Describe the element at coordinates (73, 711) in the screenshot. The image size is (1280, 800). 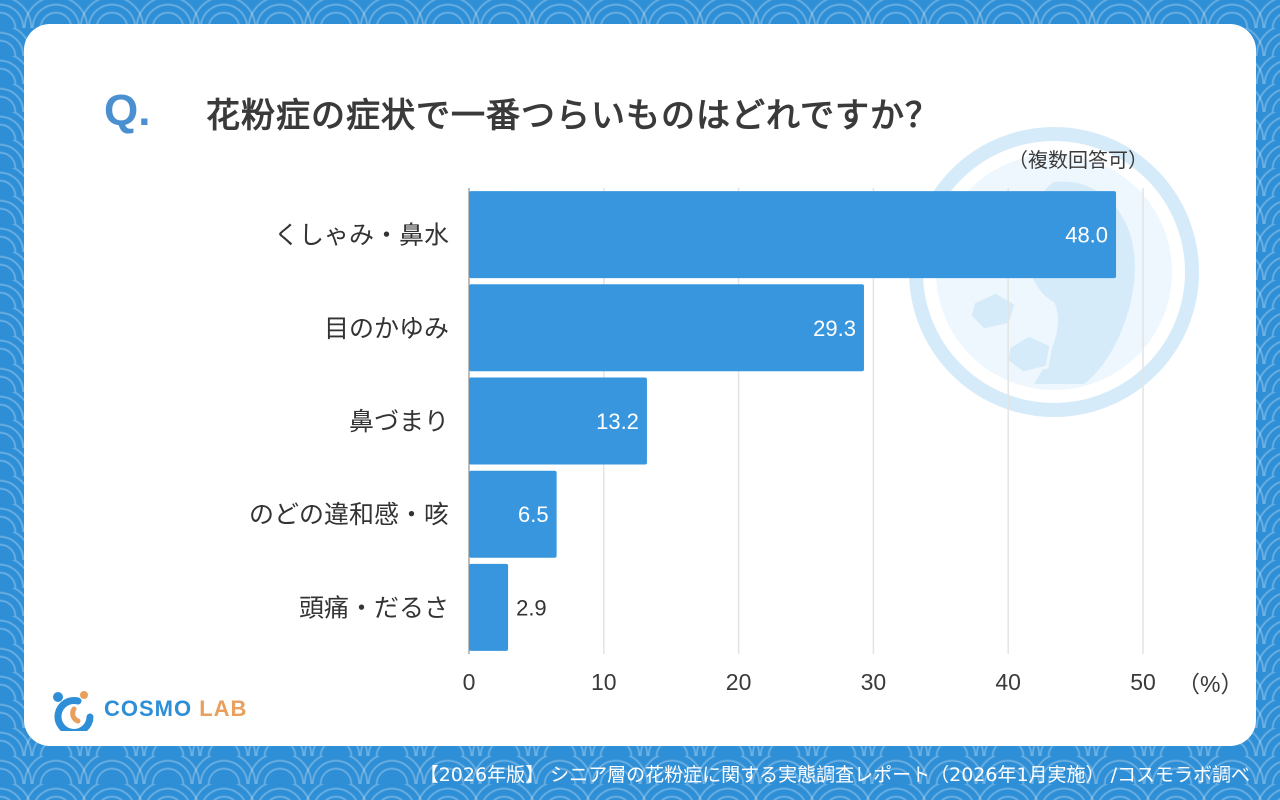
I see `logo-mark-icon` at that location.